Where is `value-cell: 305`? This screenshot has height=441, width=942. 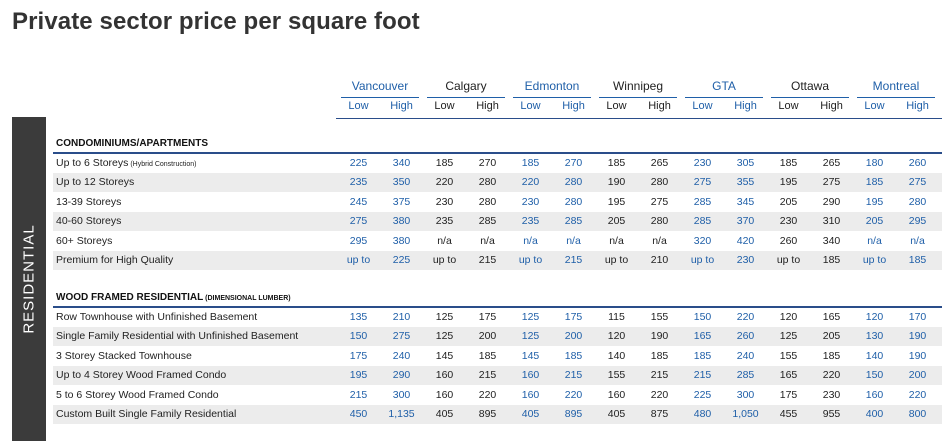
value-cell: 305 is located at coordinates (745, 163).